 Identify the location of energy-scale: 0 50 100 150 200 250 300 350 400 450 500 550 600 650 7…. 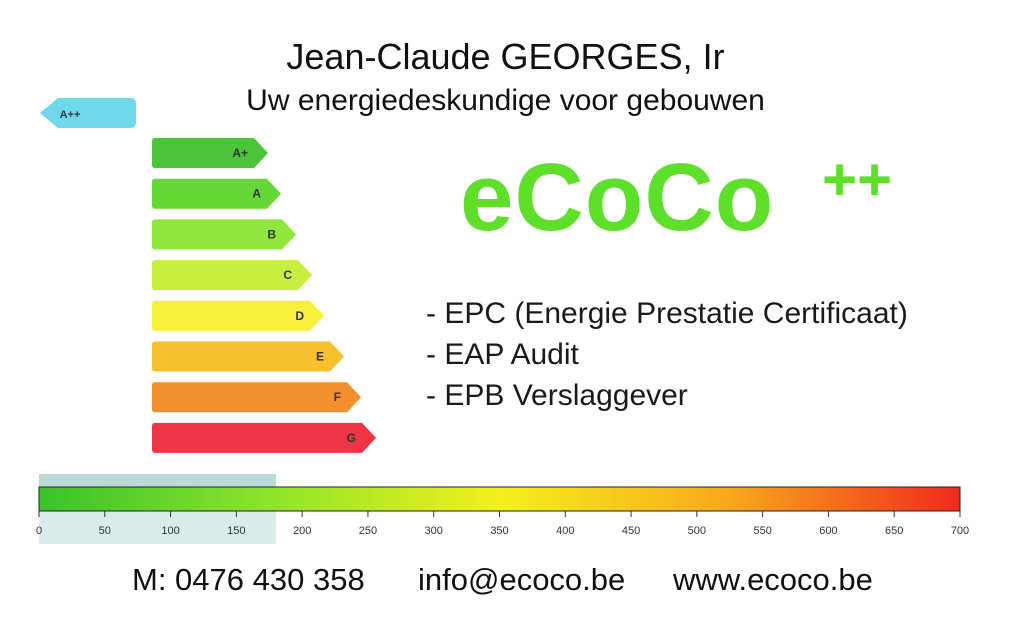
(502, 509).